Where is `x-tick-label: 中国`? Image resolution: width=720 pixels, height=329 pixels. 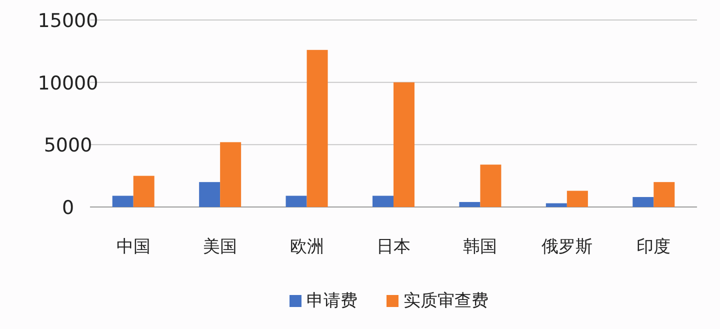 x-tick-label: 中国 is located at coordinates (133, 247).